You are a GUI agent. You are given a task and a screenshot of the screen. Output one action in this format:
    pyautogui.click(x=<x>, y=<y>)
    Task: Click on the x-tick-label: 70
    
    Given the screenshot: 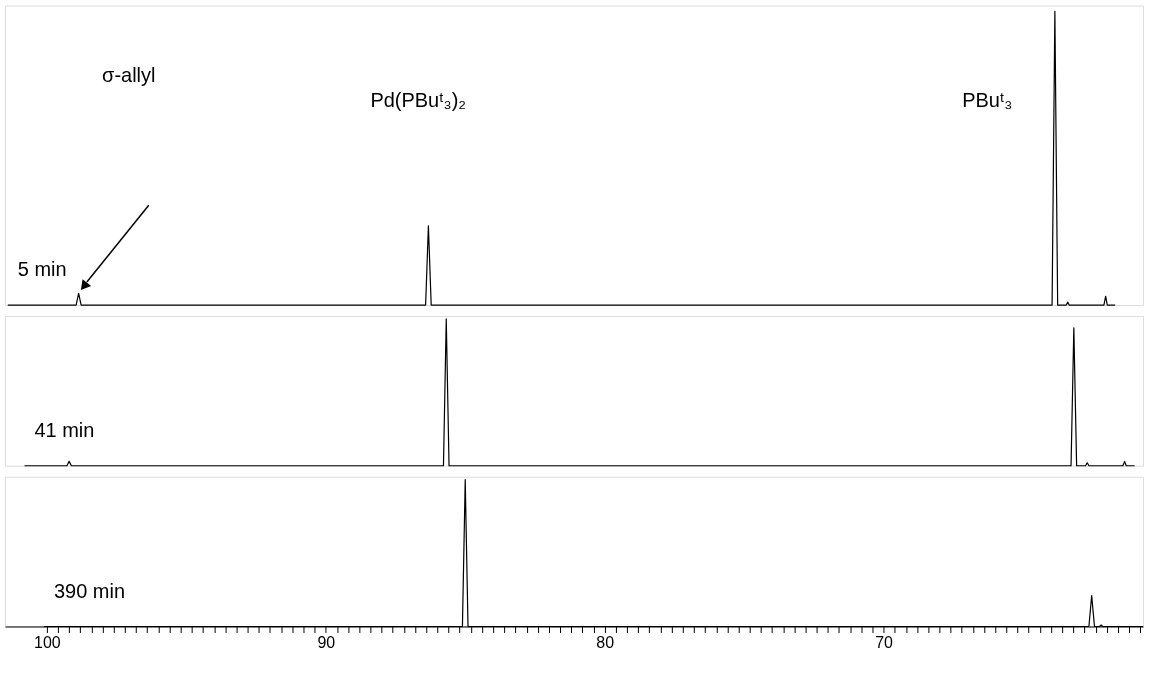 What is the action you would take?
    pyautogui.click(x=884, y=642)
    